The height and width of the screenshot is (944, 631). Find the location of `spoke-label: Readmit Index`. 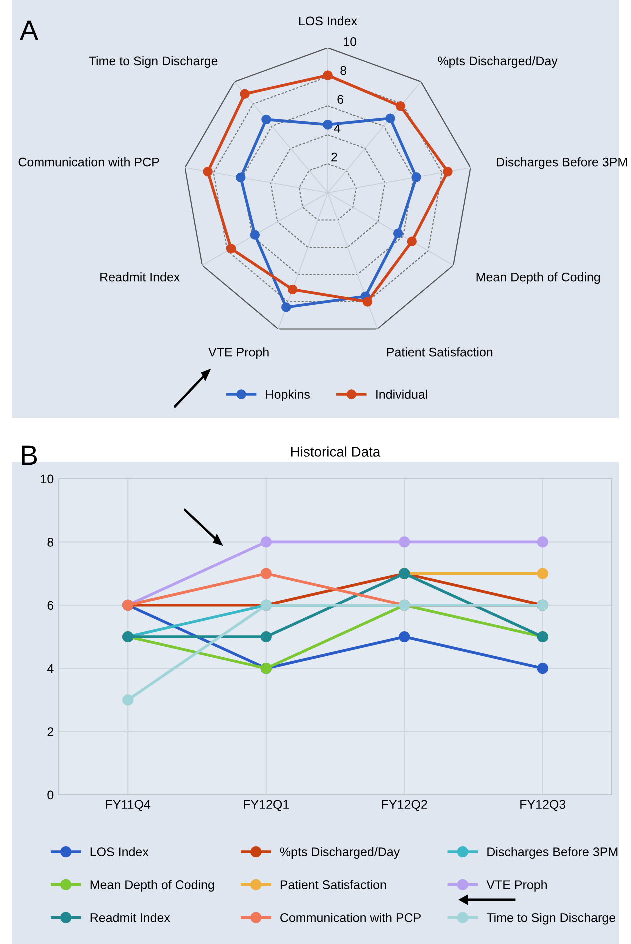

spoke-label: Readmit Index is located at coordinates (140, 277).